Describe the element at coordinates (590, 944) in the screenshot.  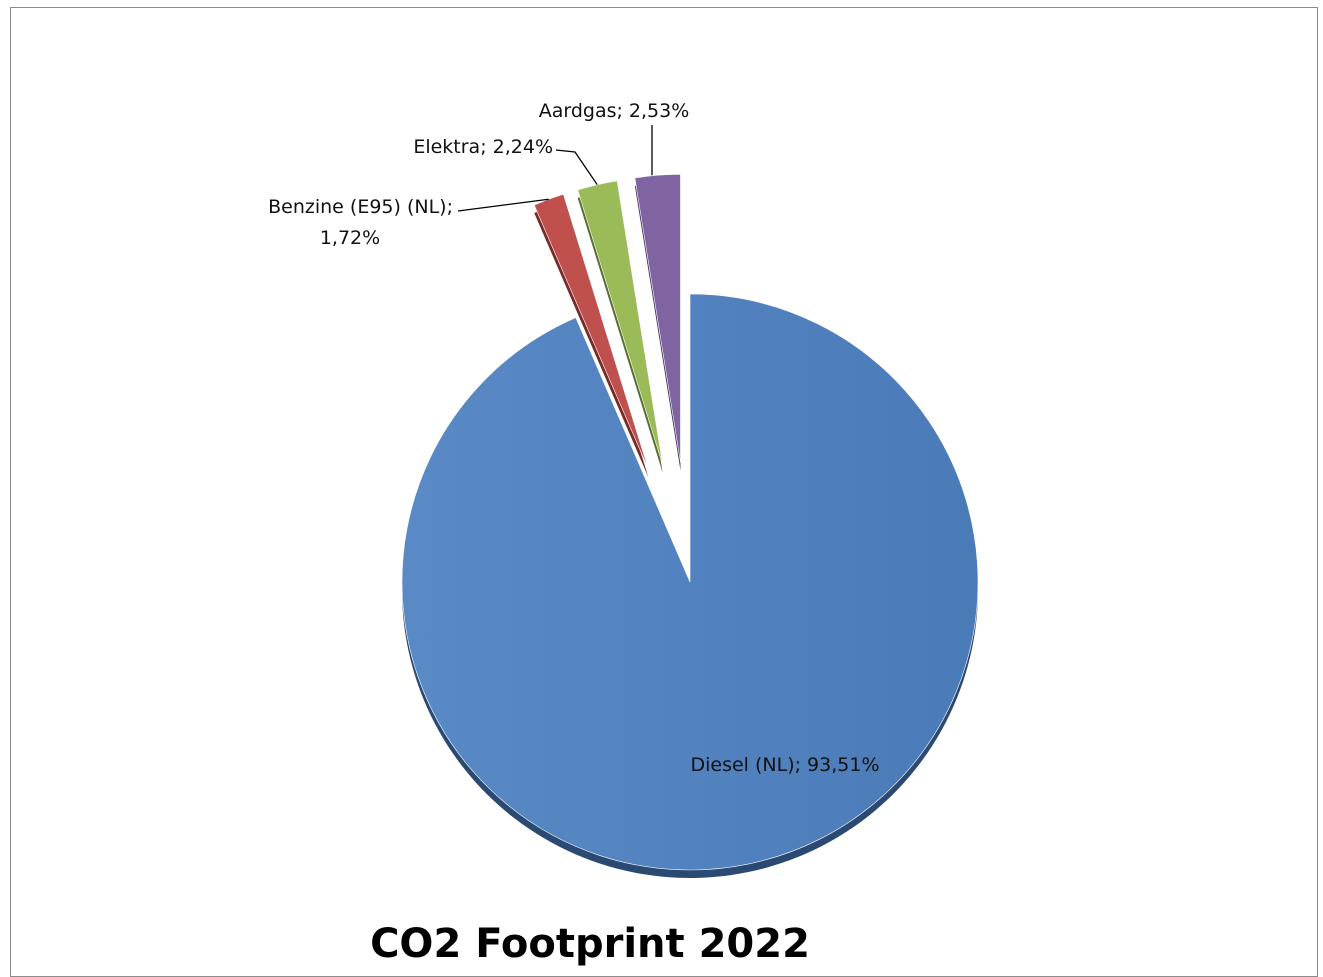
I see `chart-title: CO2 Footprint 2022` at that location.